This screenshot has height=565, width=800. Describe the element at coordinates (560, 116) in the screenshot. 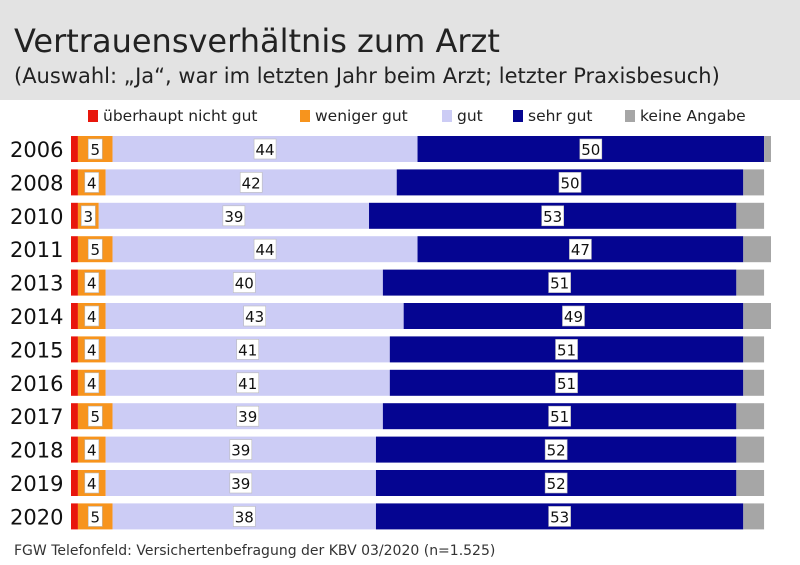

I see `legend-label: sehr gut` at that location.